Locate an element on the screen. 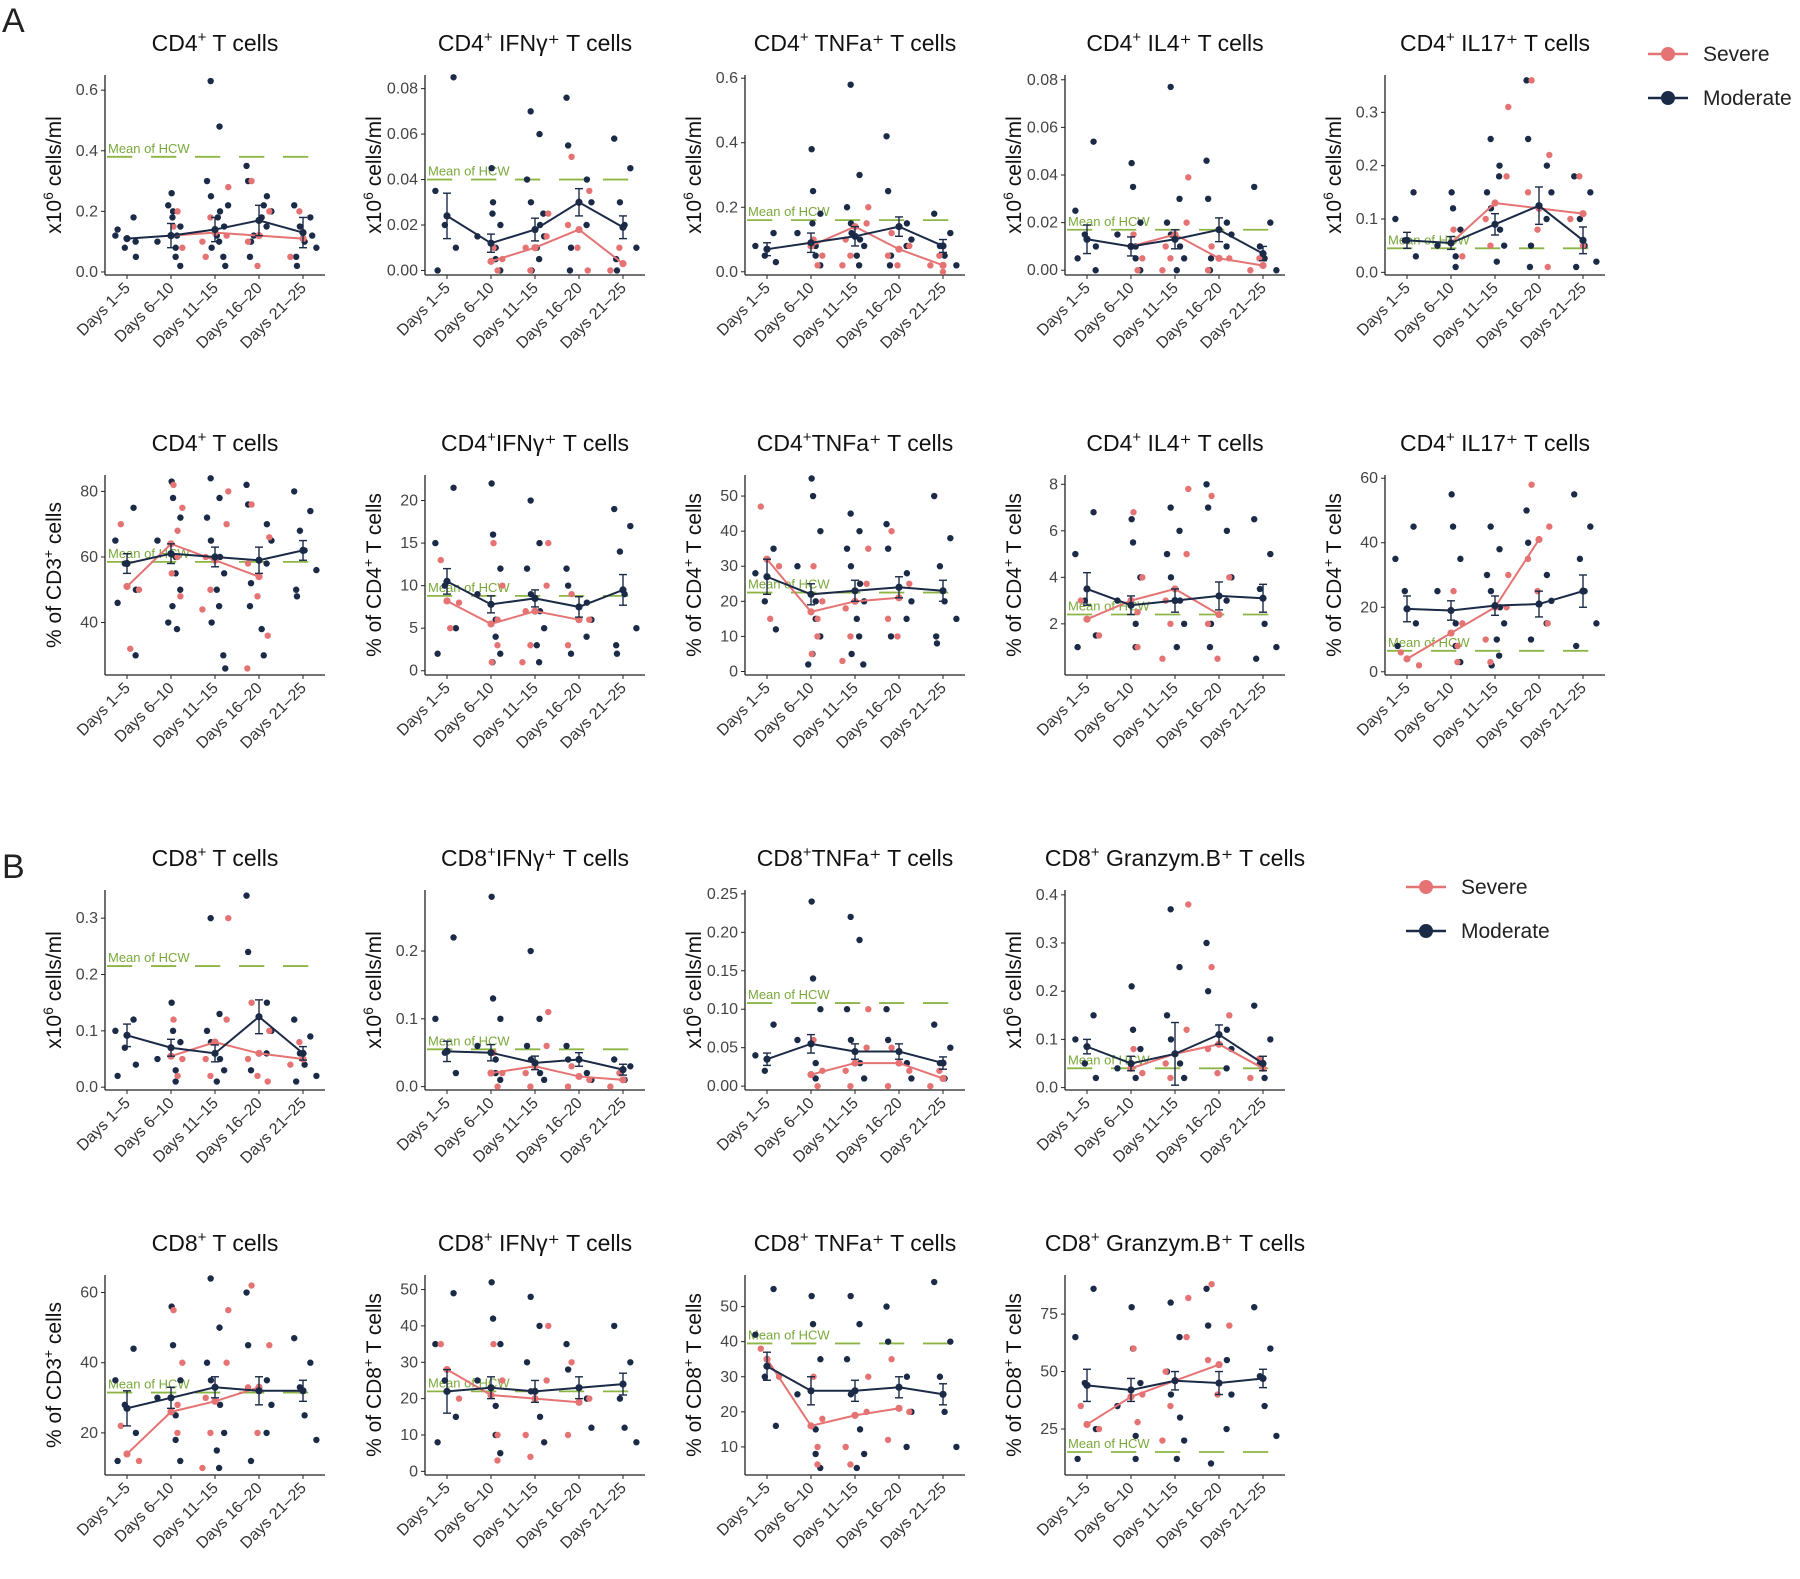 The image size is (1800, 1579). y-tick-label: 0.2 is located at coordinates (407, 951).